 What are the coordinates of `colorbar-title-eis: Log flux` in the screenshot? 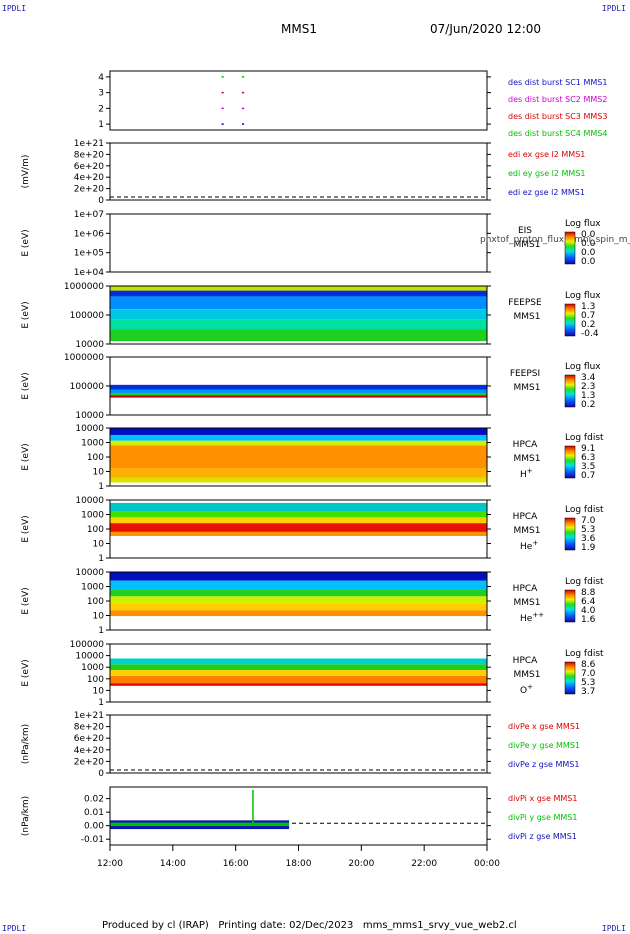 It's located at (583, 224).